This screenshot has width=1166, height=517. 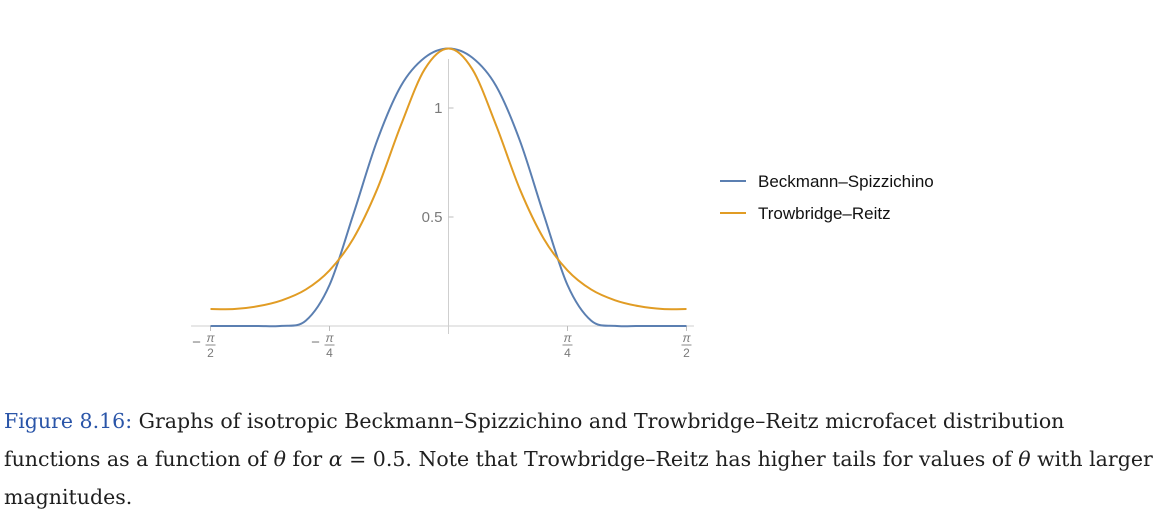 What do you see at coordinates (432, 217) in the screenshot?
I see `y-tick-label: 0.5` at bounding box center [432, 217].